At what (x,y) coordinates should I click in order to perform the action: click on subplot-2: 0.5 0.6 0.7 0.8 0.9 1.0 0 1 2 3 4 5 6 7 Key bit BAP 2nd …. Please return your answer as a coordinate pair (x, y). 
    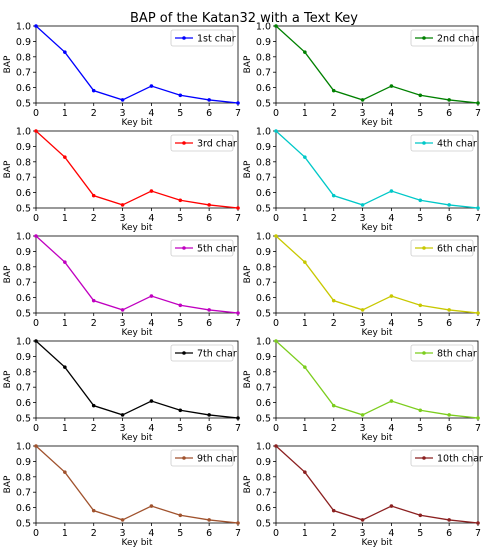
    Looking at the image, I should click on (362, 75).